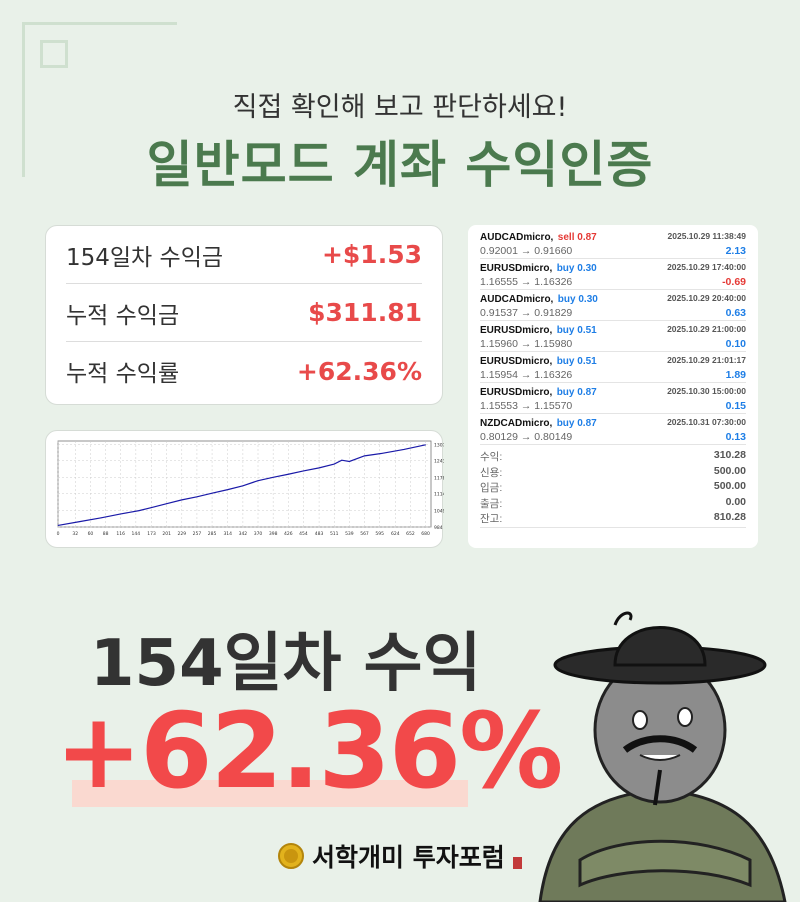 Image resolution: width=800 pixels, height=902 pixels. I want to click on x-tick-label: 116, so click(120, 534).